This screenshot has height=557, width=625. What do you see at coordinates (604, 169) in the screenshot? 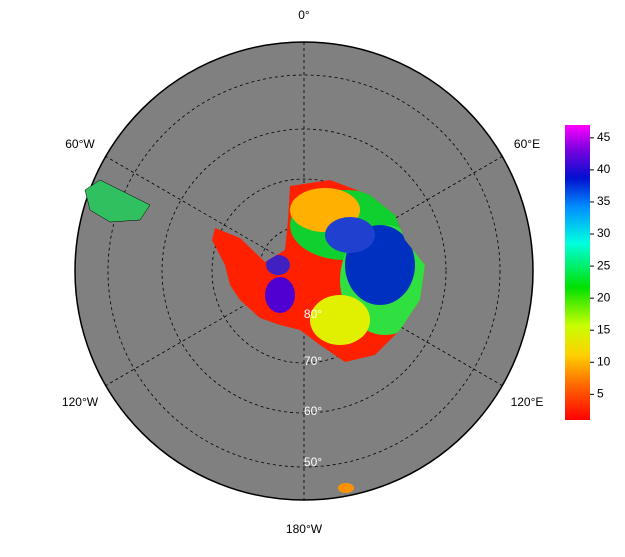
I see `colorbar-tick-label: 40` at bounding box center [604, 169].